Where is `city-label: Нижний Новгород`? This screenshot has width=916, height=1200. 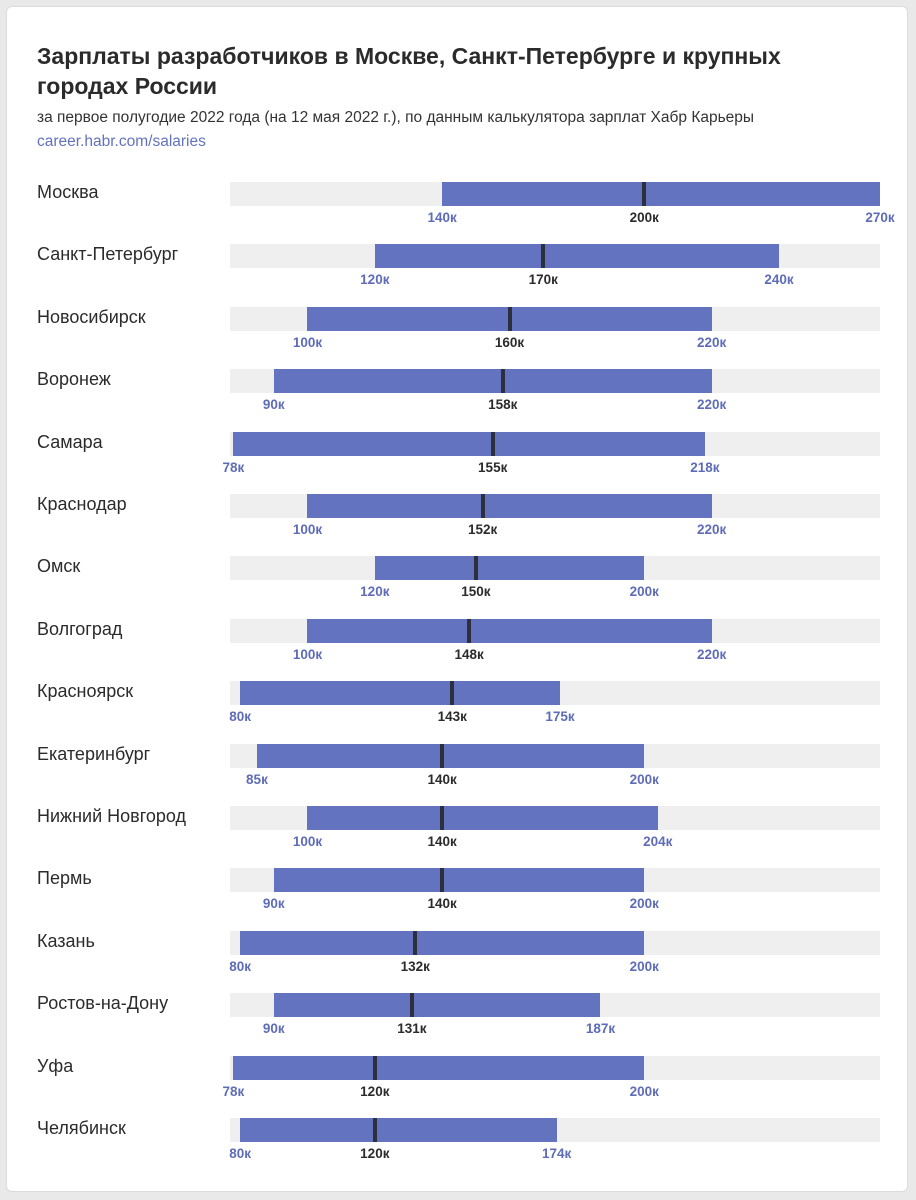
city-label: Нижний Новгород is located at coordinates (112, 816).